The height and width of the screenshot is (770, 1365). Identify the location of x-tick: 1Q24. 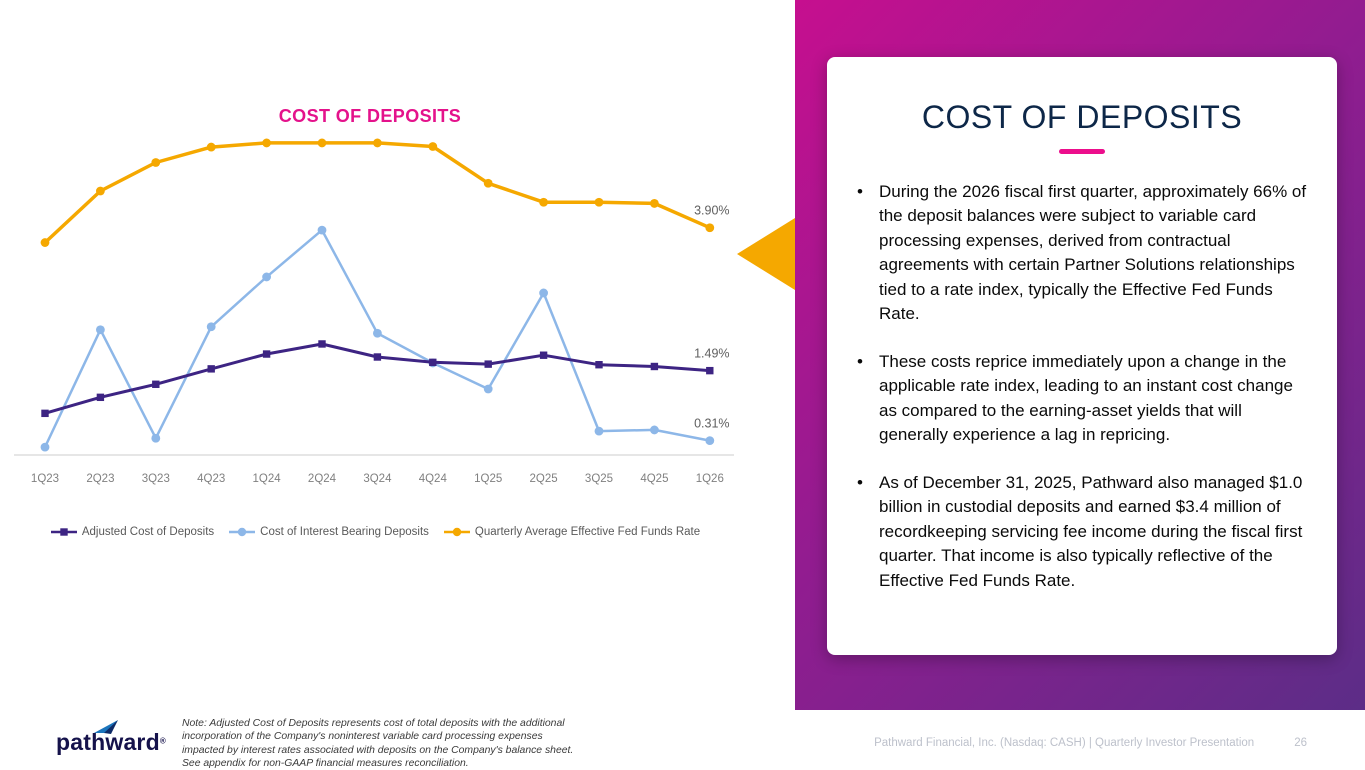
(267, 479).